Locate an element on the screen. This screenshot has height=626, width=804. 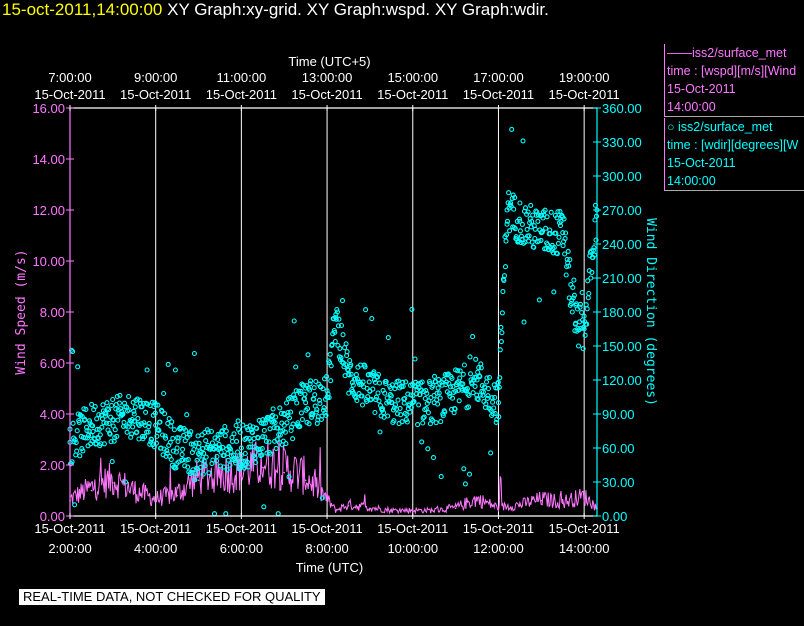
bottom-tick-date: 15-Oct-2011 is located at coordinates (583, 528).